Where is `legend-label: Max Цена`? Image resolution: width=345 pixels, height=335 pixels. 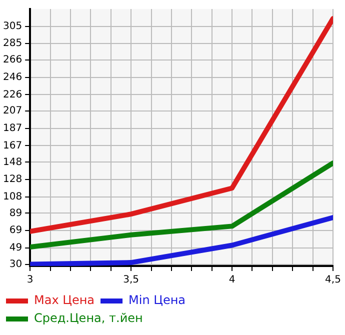
legend-label: Max Цена is located at coordinates (64, 300).